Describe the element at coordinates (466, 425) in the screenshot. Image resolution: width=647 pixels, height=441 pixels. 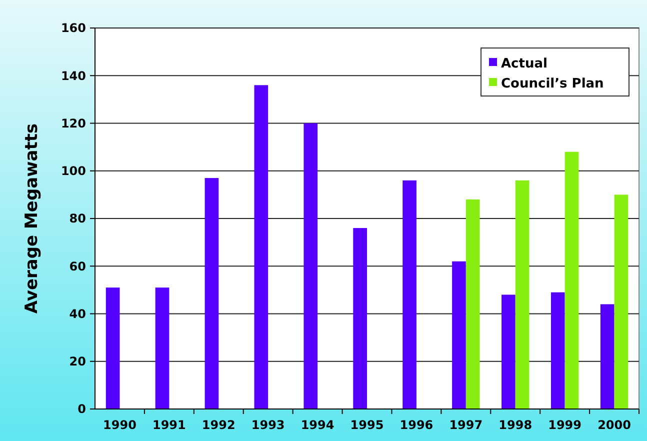
I see `x-tick-label: 1997` at that location.